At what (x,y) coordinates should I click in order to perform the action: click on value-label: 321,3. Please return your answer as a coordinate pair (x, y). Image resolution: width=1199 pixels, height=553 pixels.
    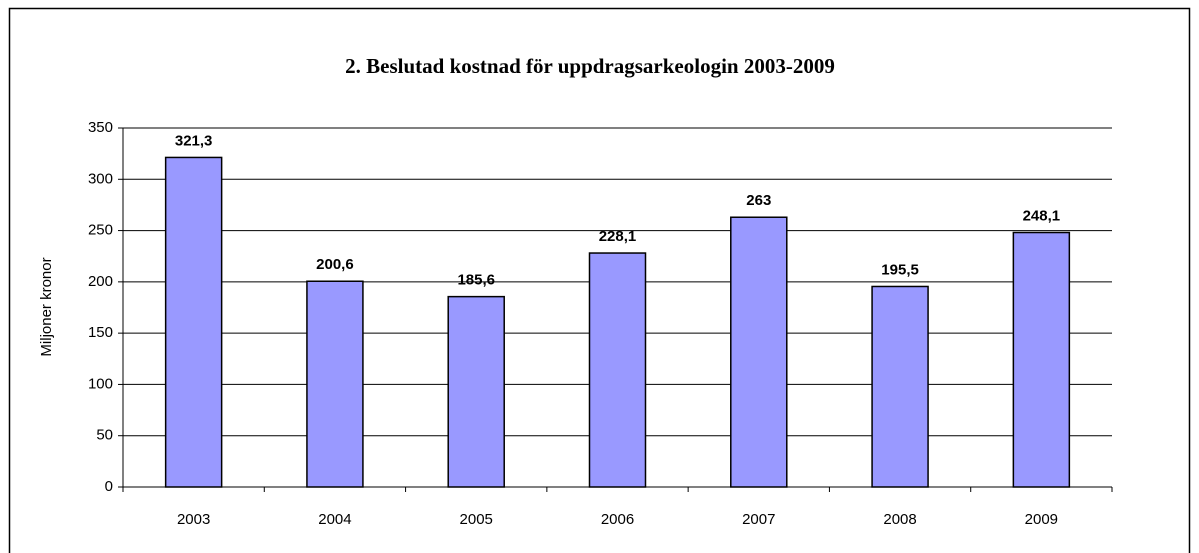
    Looking at the image, I should click on (194, 140).